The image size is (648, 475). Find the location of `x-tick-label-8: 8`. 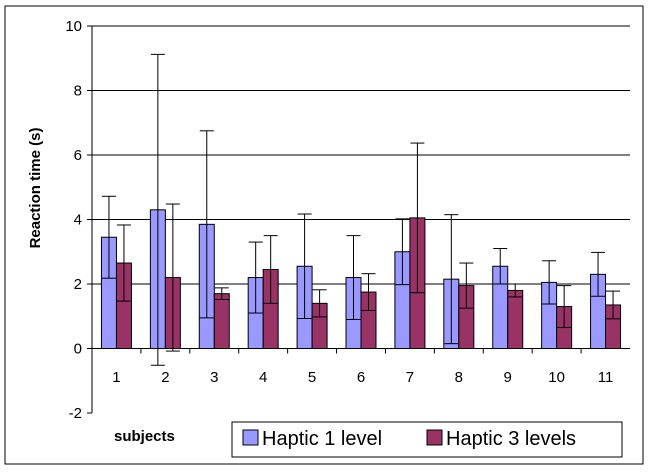

x-tick-label-8: 8 is located at coordinates (459, 377).